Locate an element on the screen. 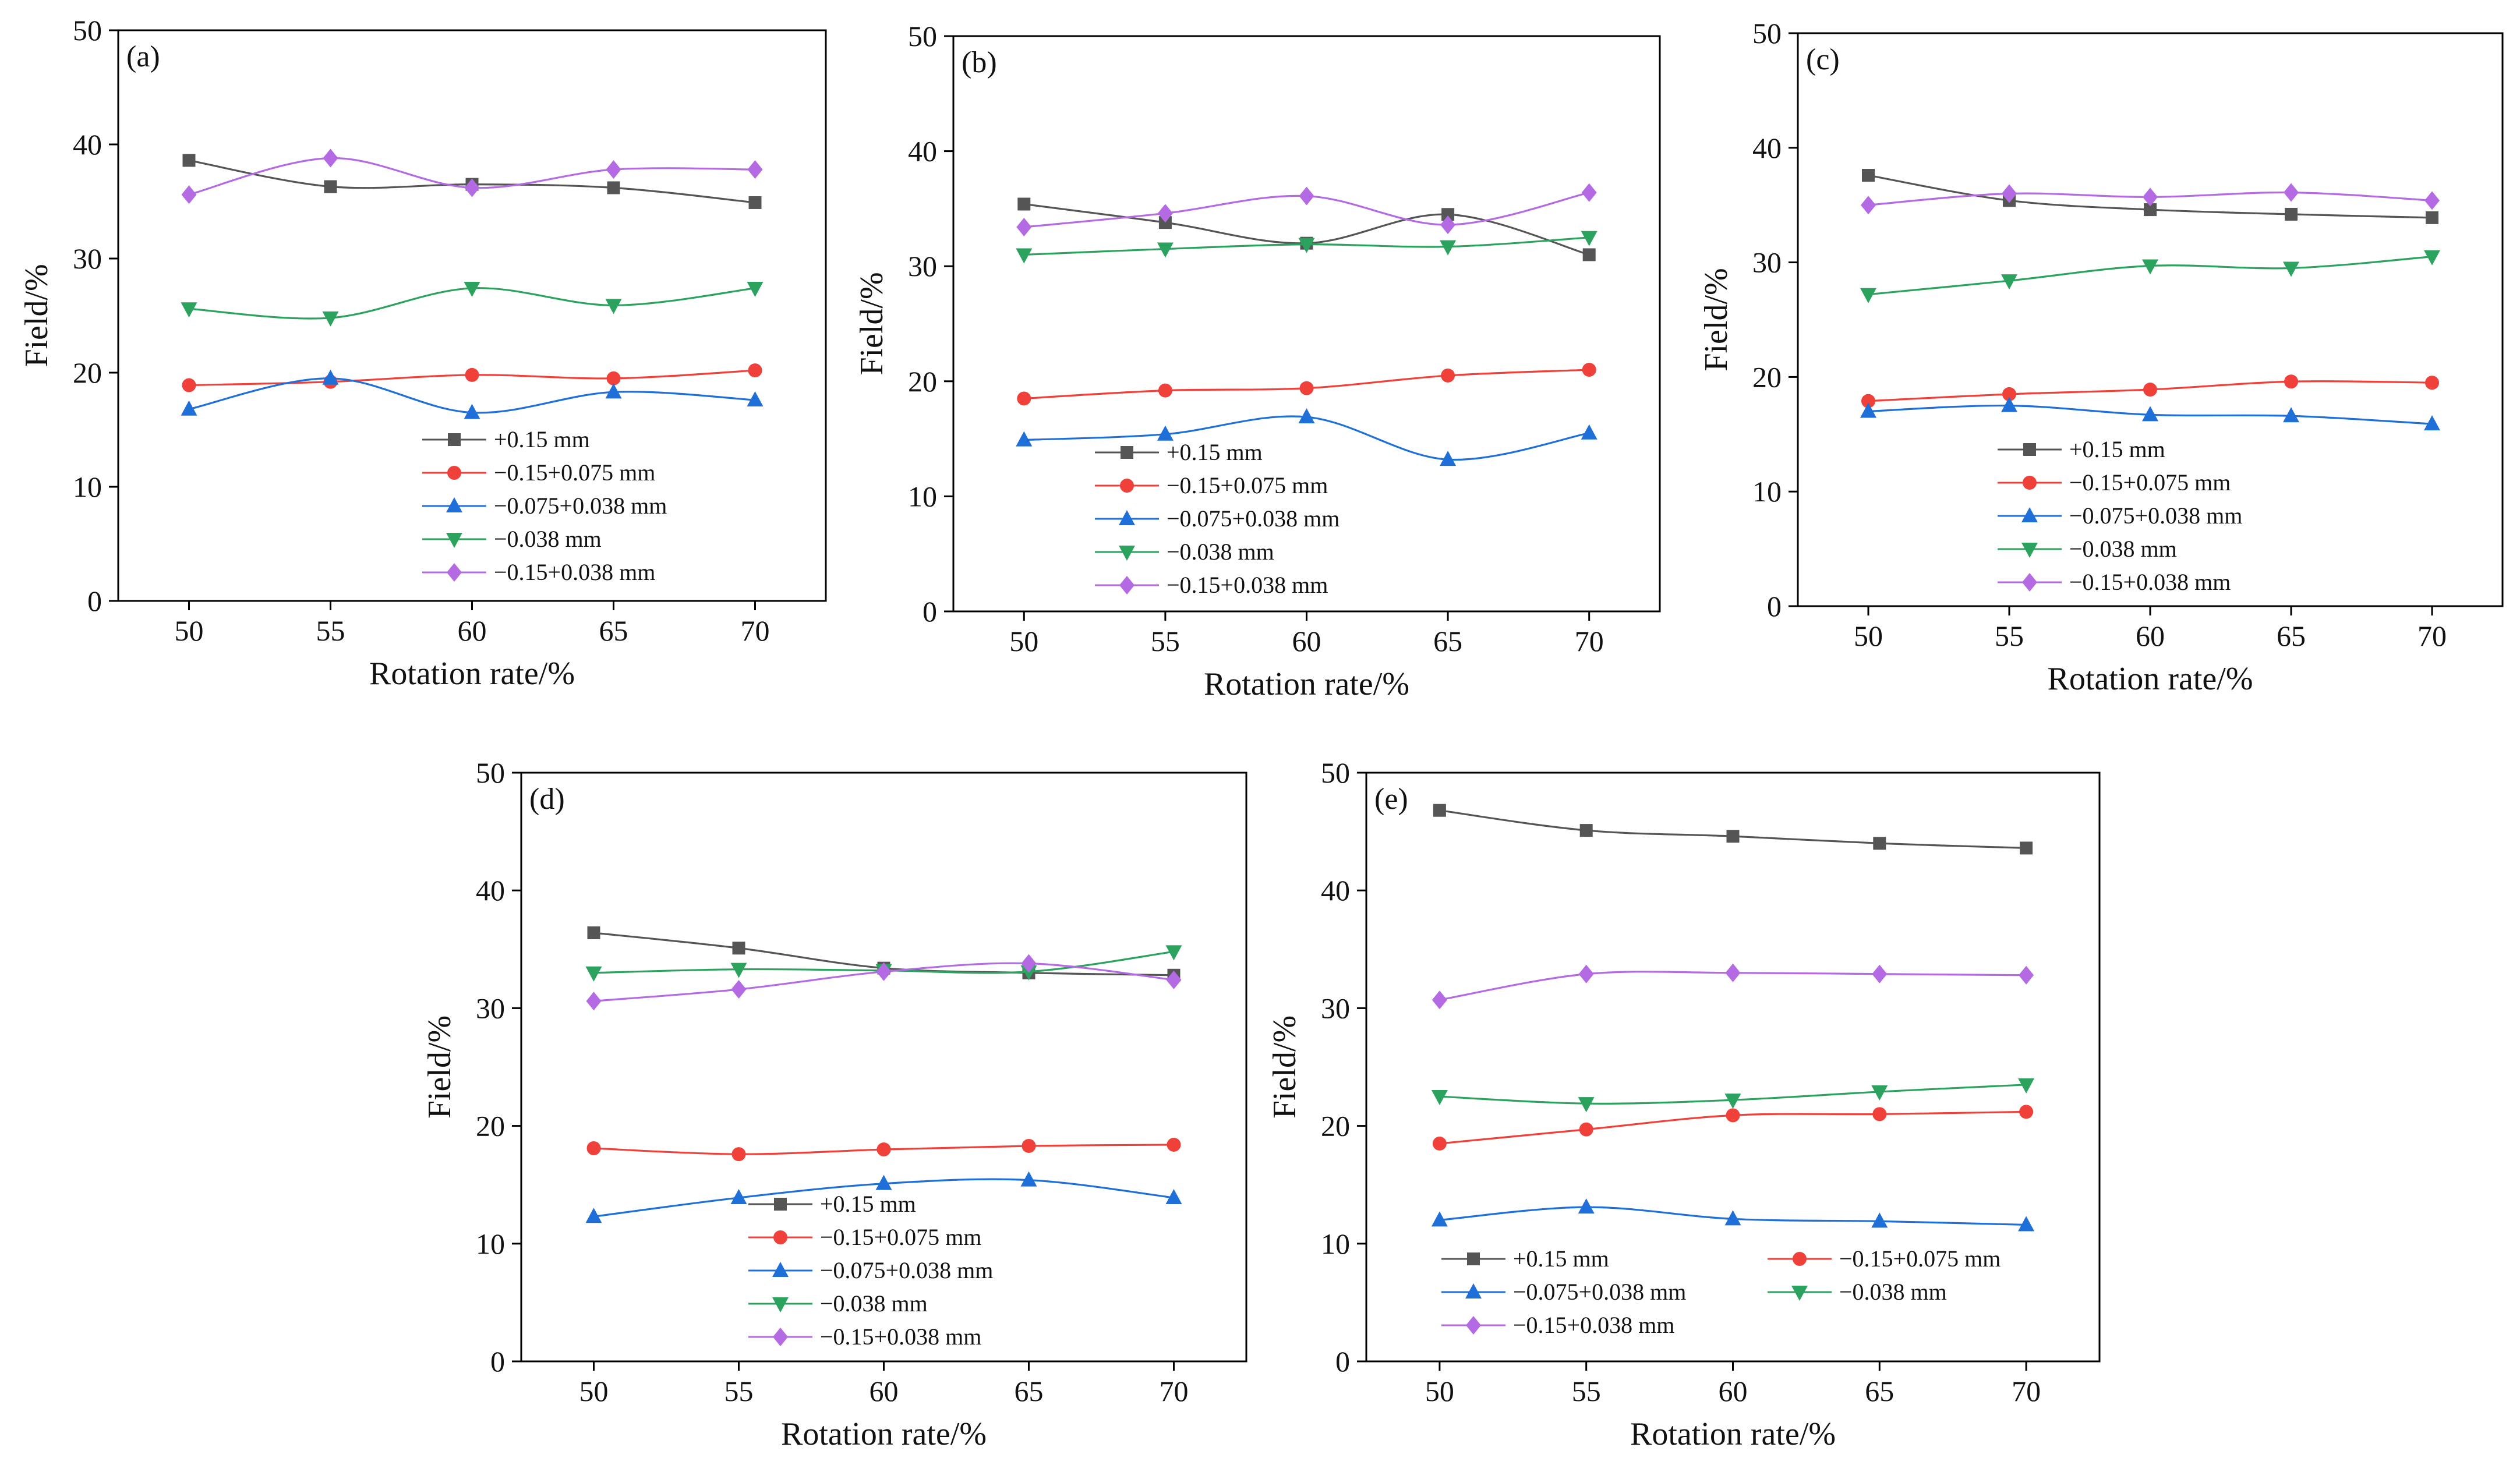  legend-item: +0.15 mm is located at coordinates (506, 439).